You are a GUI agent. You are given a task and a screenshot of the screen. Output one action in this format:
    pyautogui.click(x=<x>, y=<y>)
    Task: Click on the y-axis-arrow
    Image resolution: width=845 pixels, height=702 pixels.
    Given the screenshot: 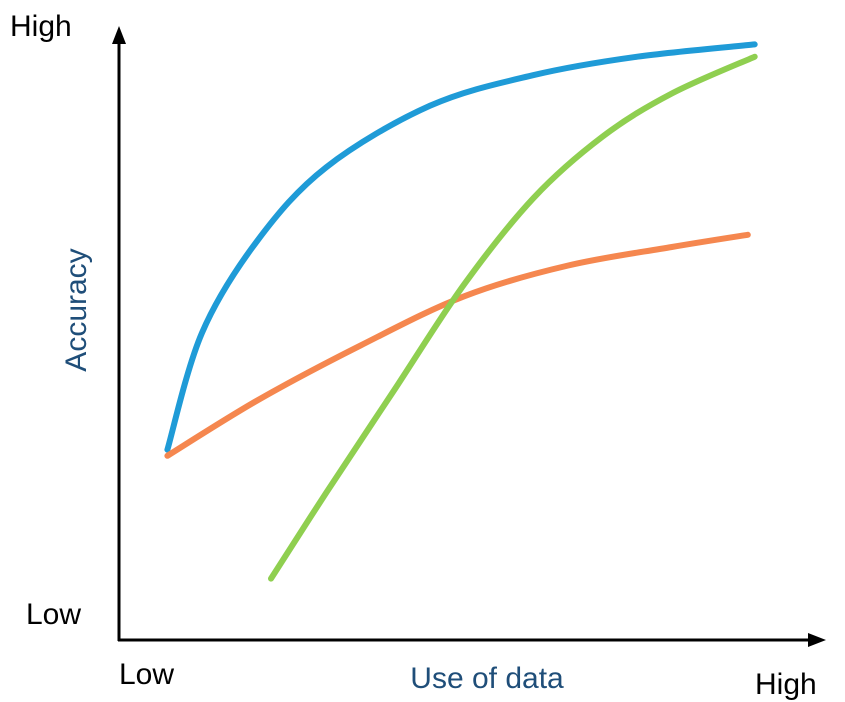 What is the action you would take?
    pyautogui.click(x=119, y=35)
    